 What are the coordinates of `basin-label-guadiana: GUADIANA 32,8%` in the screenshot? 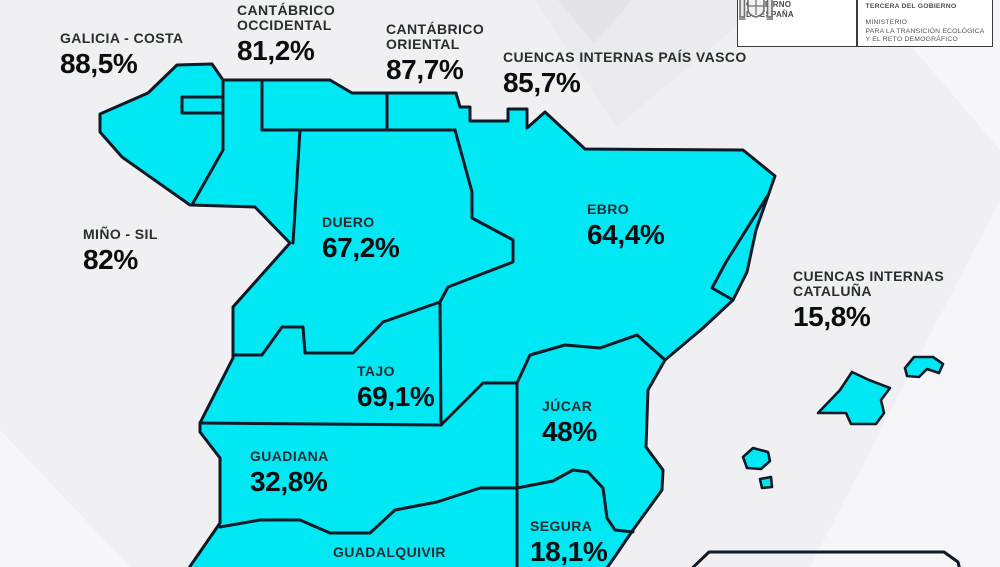 It's located at (289, 473).